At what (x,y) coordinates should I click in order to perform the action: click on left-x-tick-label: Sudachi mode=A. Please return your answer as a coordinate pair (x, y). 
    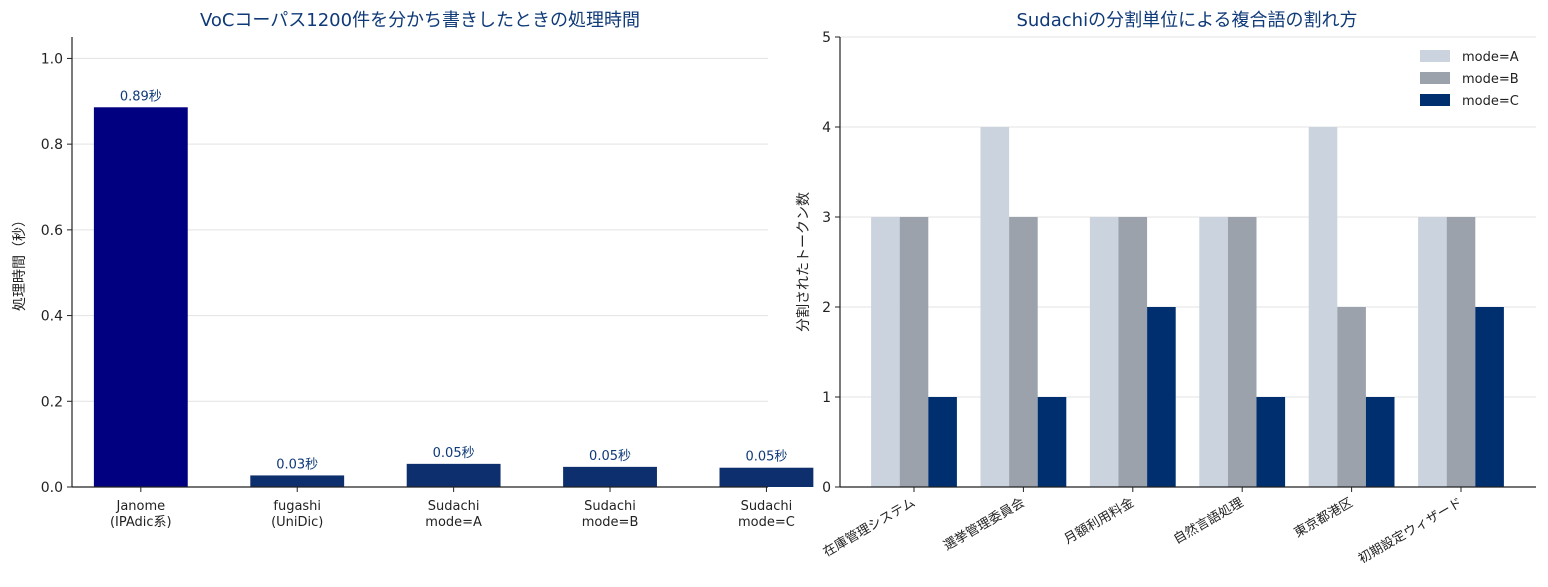
    Looking at the image, I should click on (453, 514).